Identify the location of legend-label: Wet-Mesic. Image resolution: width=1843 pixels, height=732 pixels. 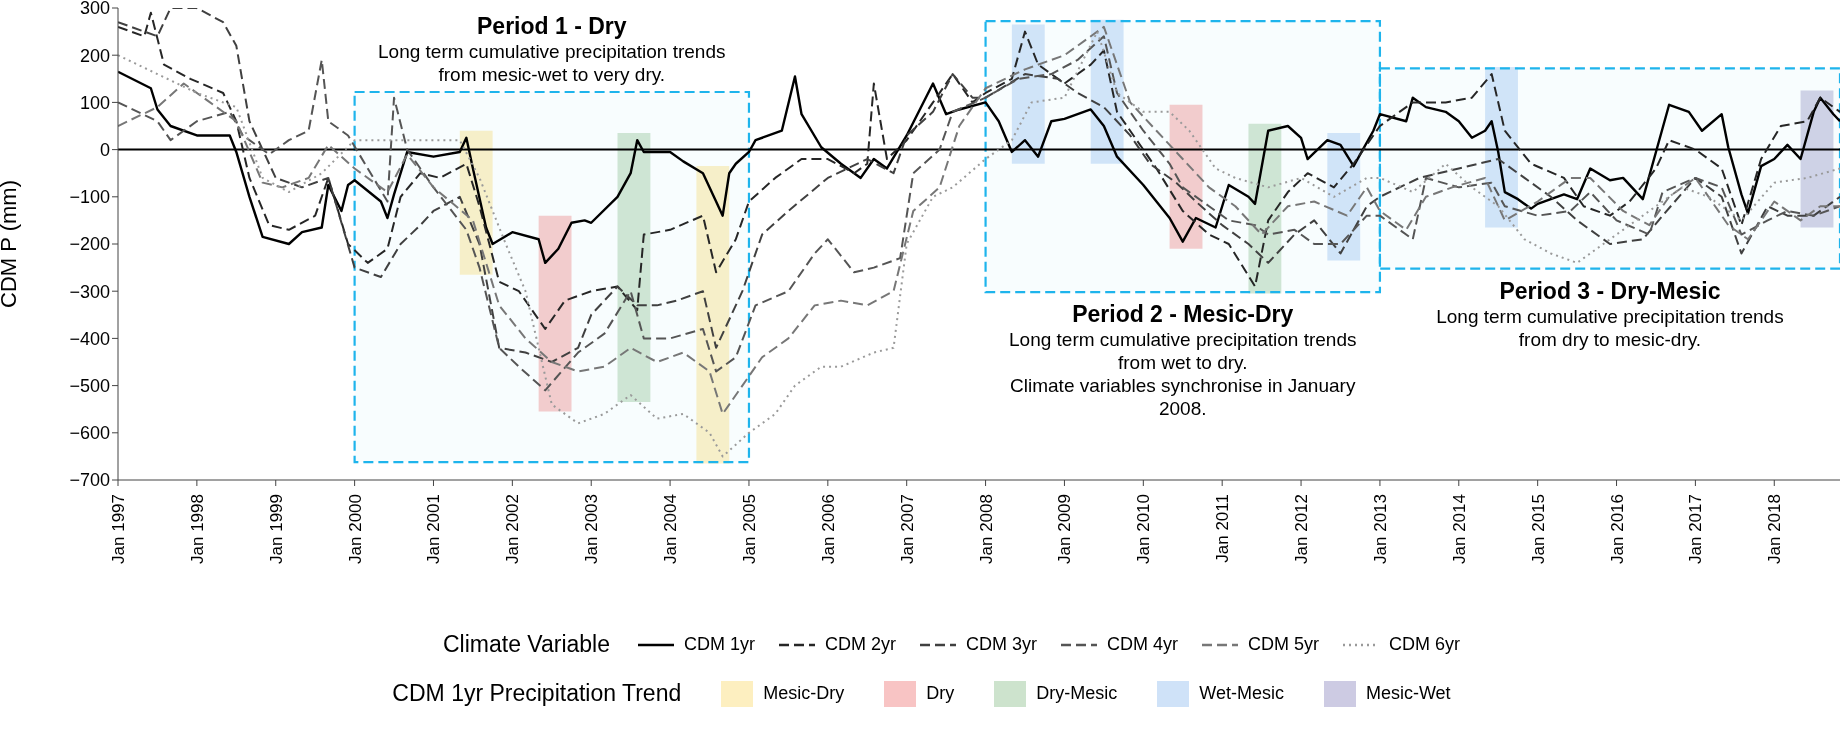
(1241, 693).